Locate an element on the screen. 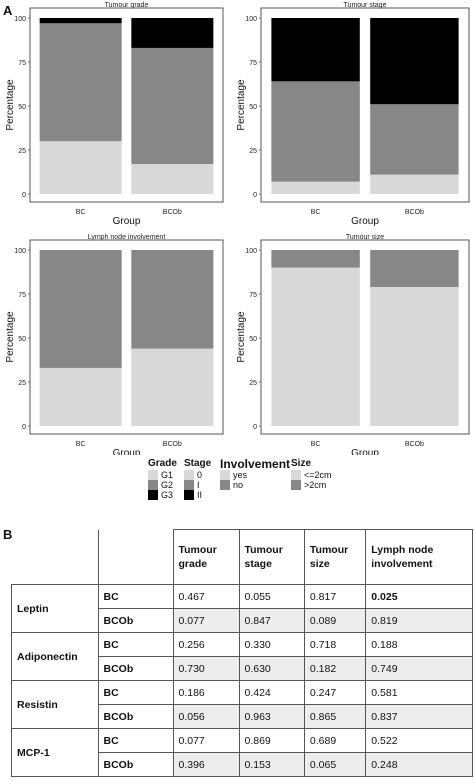  p-value: 0.819 is located at coordinates (419, 620).